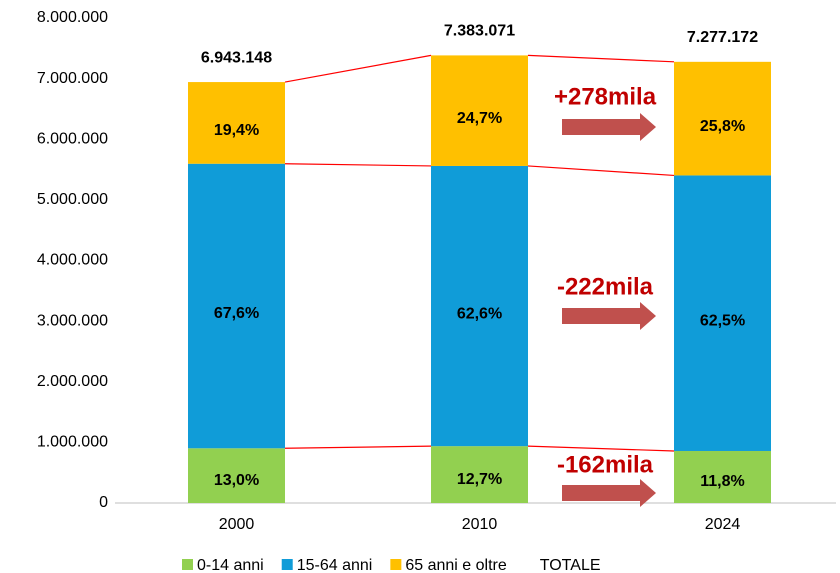  Describe the element at coordinates (236, 57) in the screenshot. I see `total-label: 6.943.148` at that location.